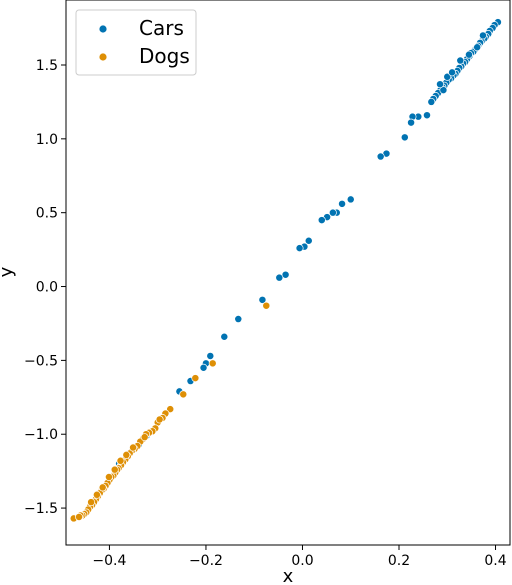 The height and width of the screenshot is (585, 512). What do you see at coordinates (302, 561) in the screenshot?
I see `x-tick-label: 0.0` at bounding box center [302, 561].